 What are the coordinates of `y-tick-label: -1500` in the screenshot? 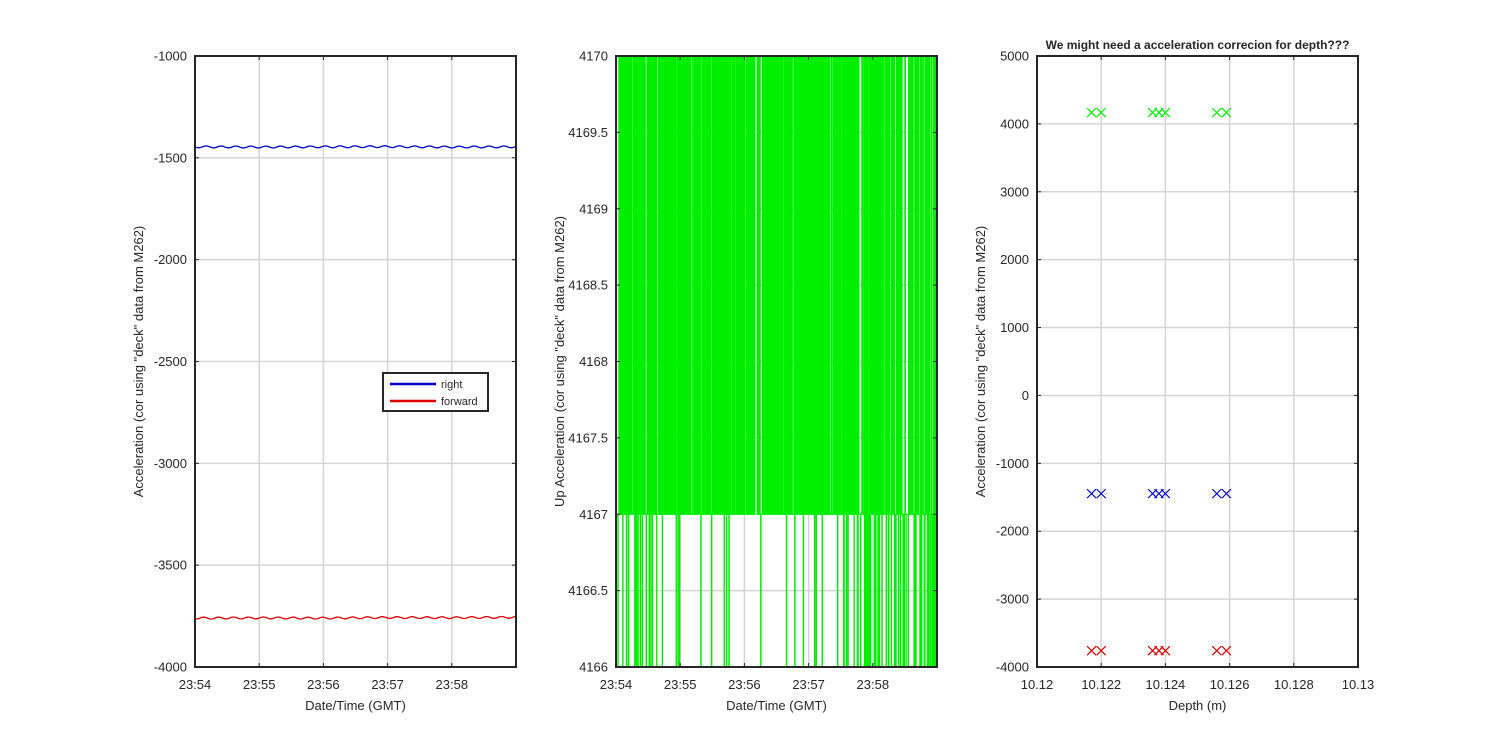 It's located at (170, 157).